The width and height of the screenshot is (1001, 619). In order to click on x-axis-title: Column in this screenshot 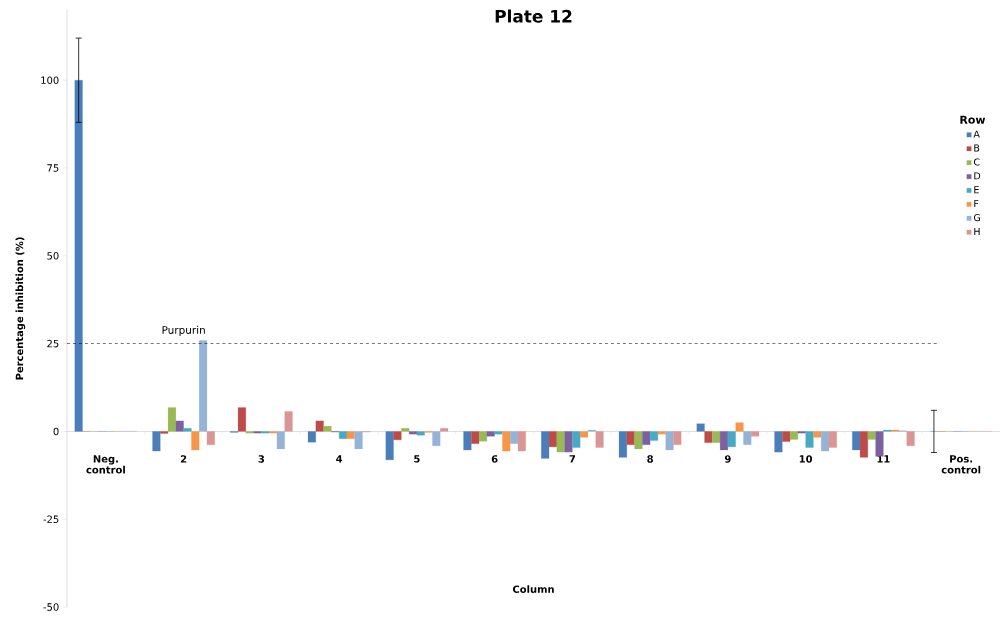, I will do `click(533, 589)`.